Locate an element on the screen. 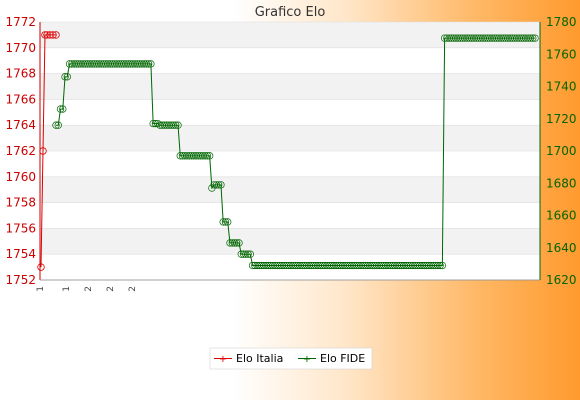 Image resolution: width=580 pixels, height=400 pixels. legend-marker-elo-italia: + is located at coordinates (223, 359).